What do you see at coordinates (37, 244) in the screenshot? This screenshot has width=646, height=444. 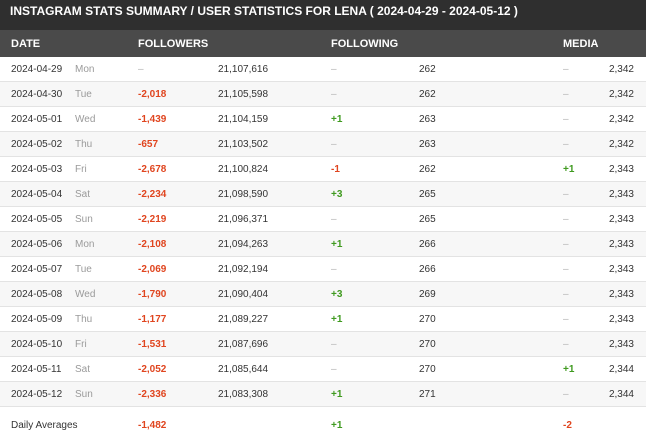 I see `row-date: 2024-05-06` at bounding box center [37, 244].